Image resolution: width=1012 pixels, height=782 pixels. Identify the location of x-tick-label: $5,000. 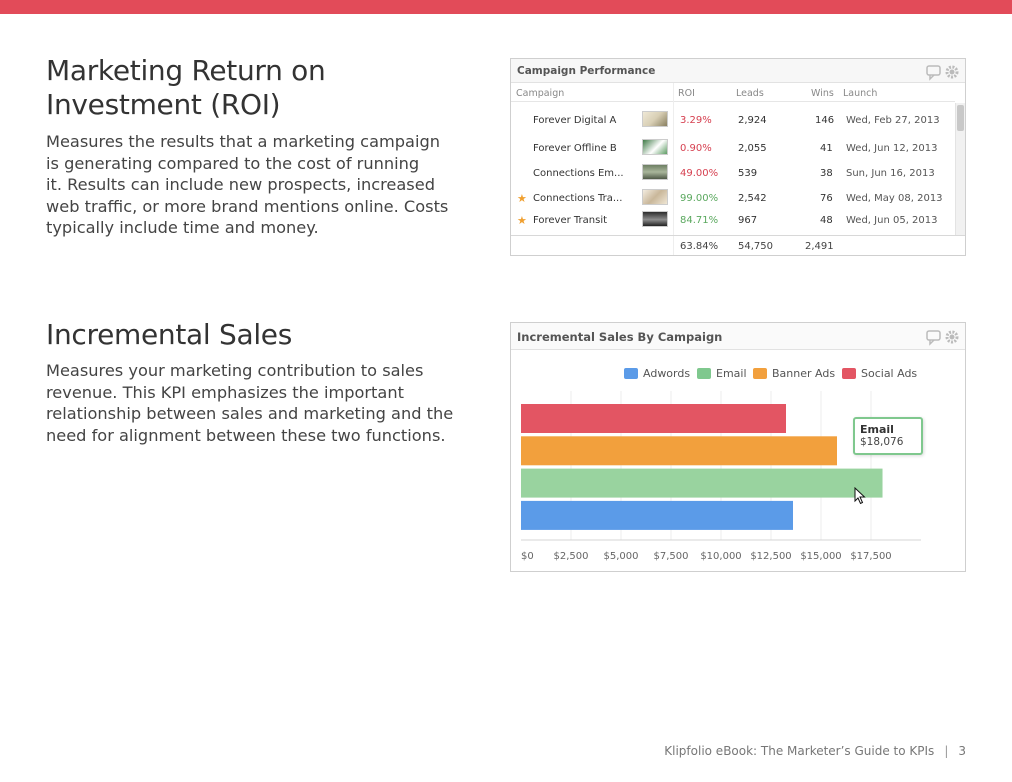
(621, 556).